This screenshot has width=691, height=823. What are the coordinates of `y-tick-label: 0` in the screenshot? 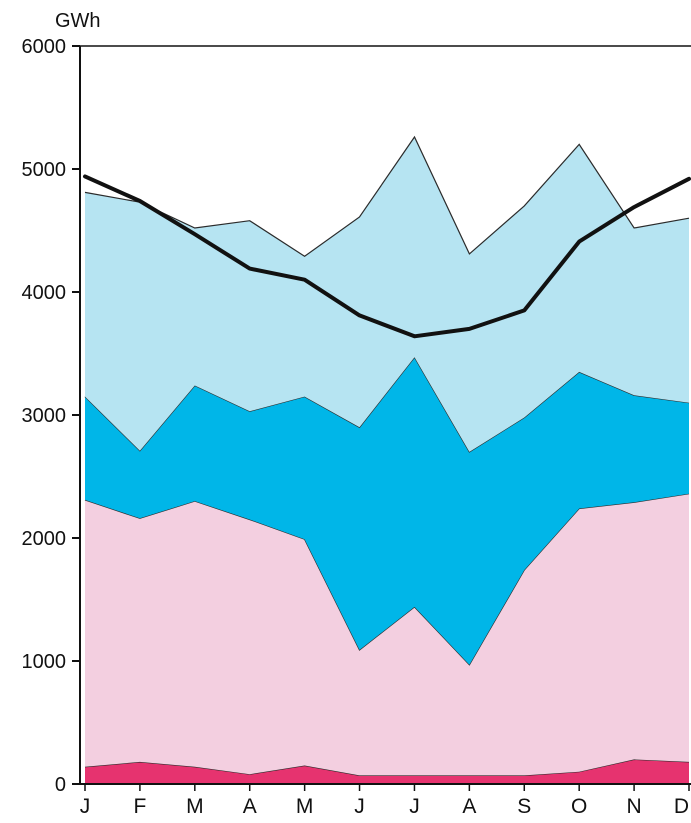 It's located at (60, 785).